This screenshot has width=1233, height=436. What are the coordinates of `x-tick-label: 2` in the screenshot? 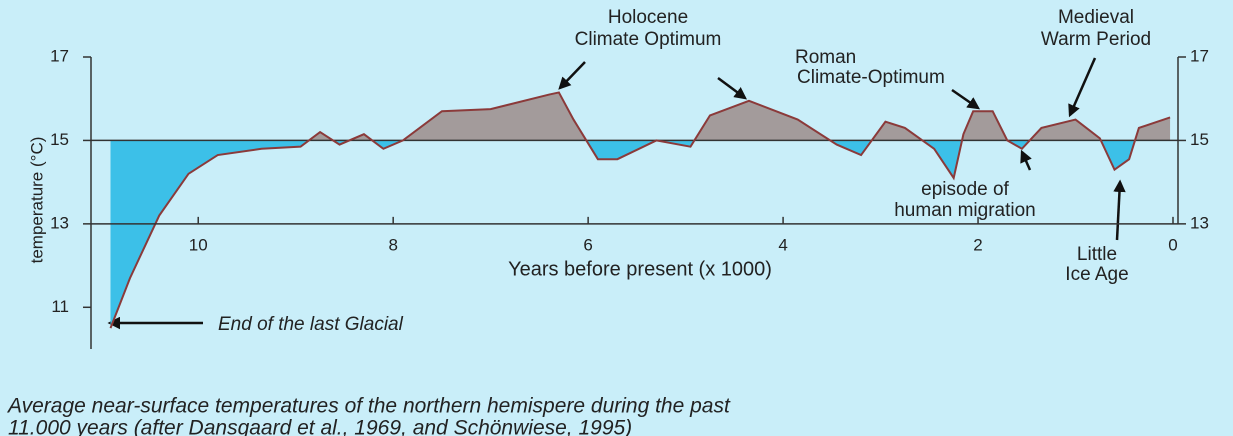 It's located at (977, 244).